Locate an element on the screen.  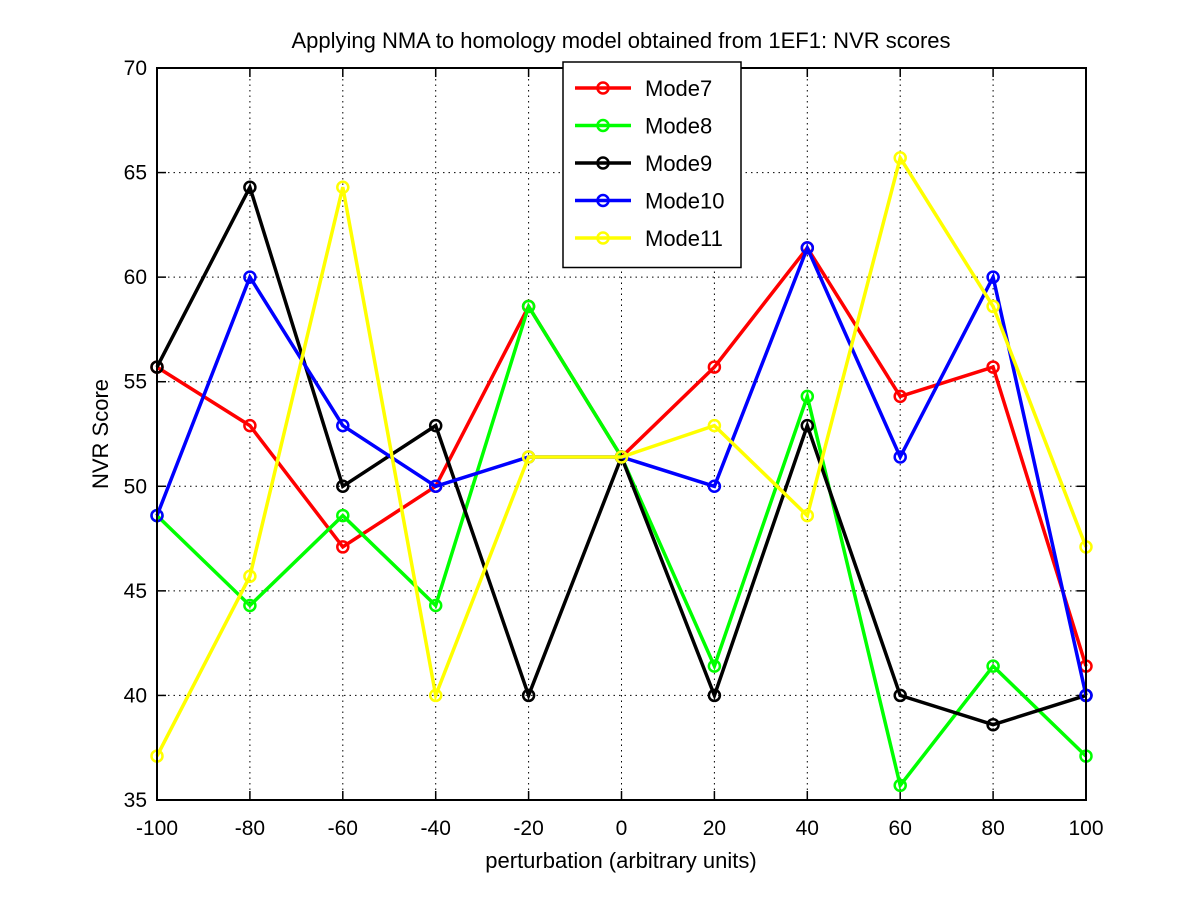
y-tick-label: 45 is located at coordinates (135, 591).